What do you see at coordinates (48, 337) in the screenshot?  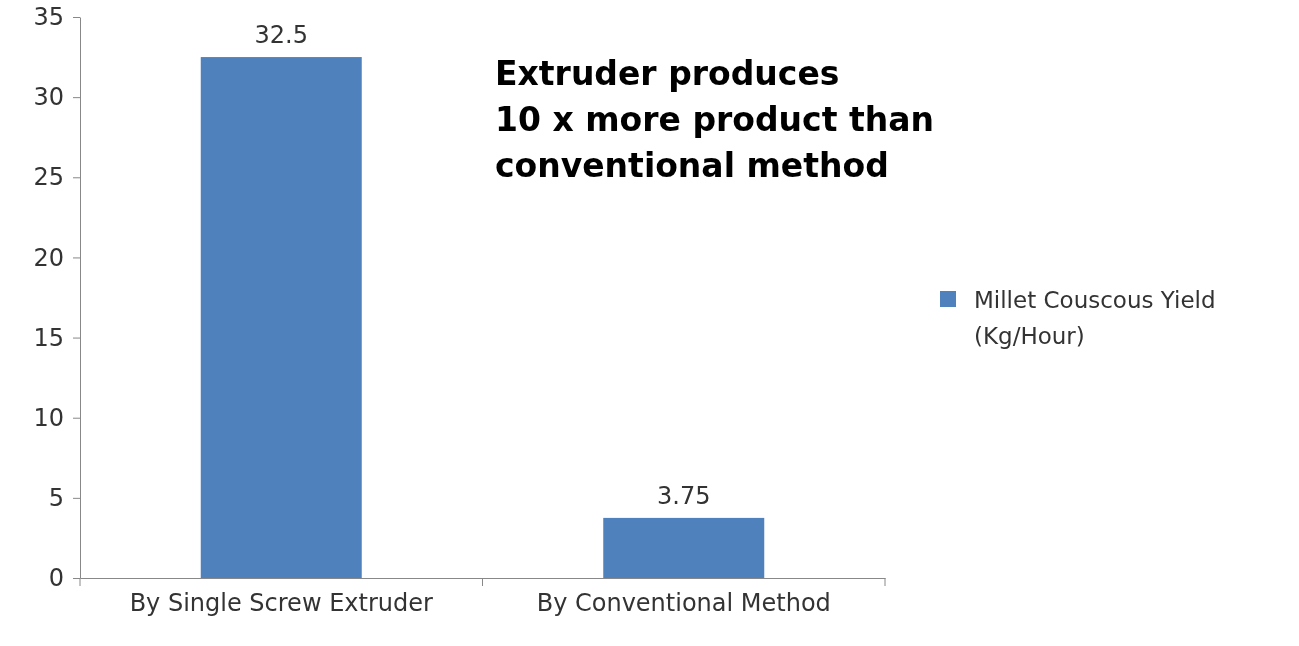 I see `y-tick-label: 15` at bounding box center [48, 337].